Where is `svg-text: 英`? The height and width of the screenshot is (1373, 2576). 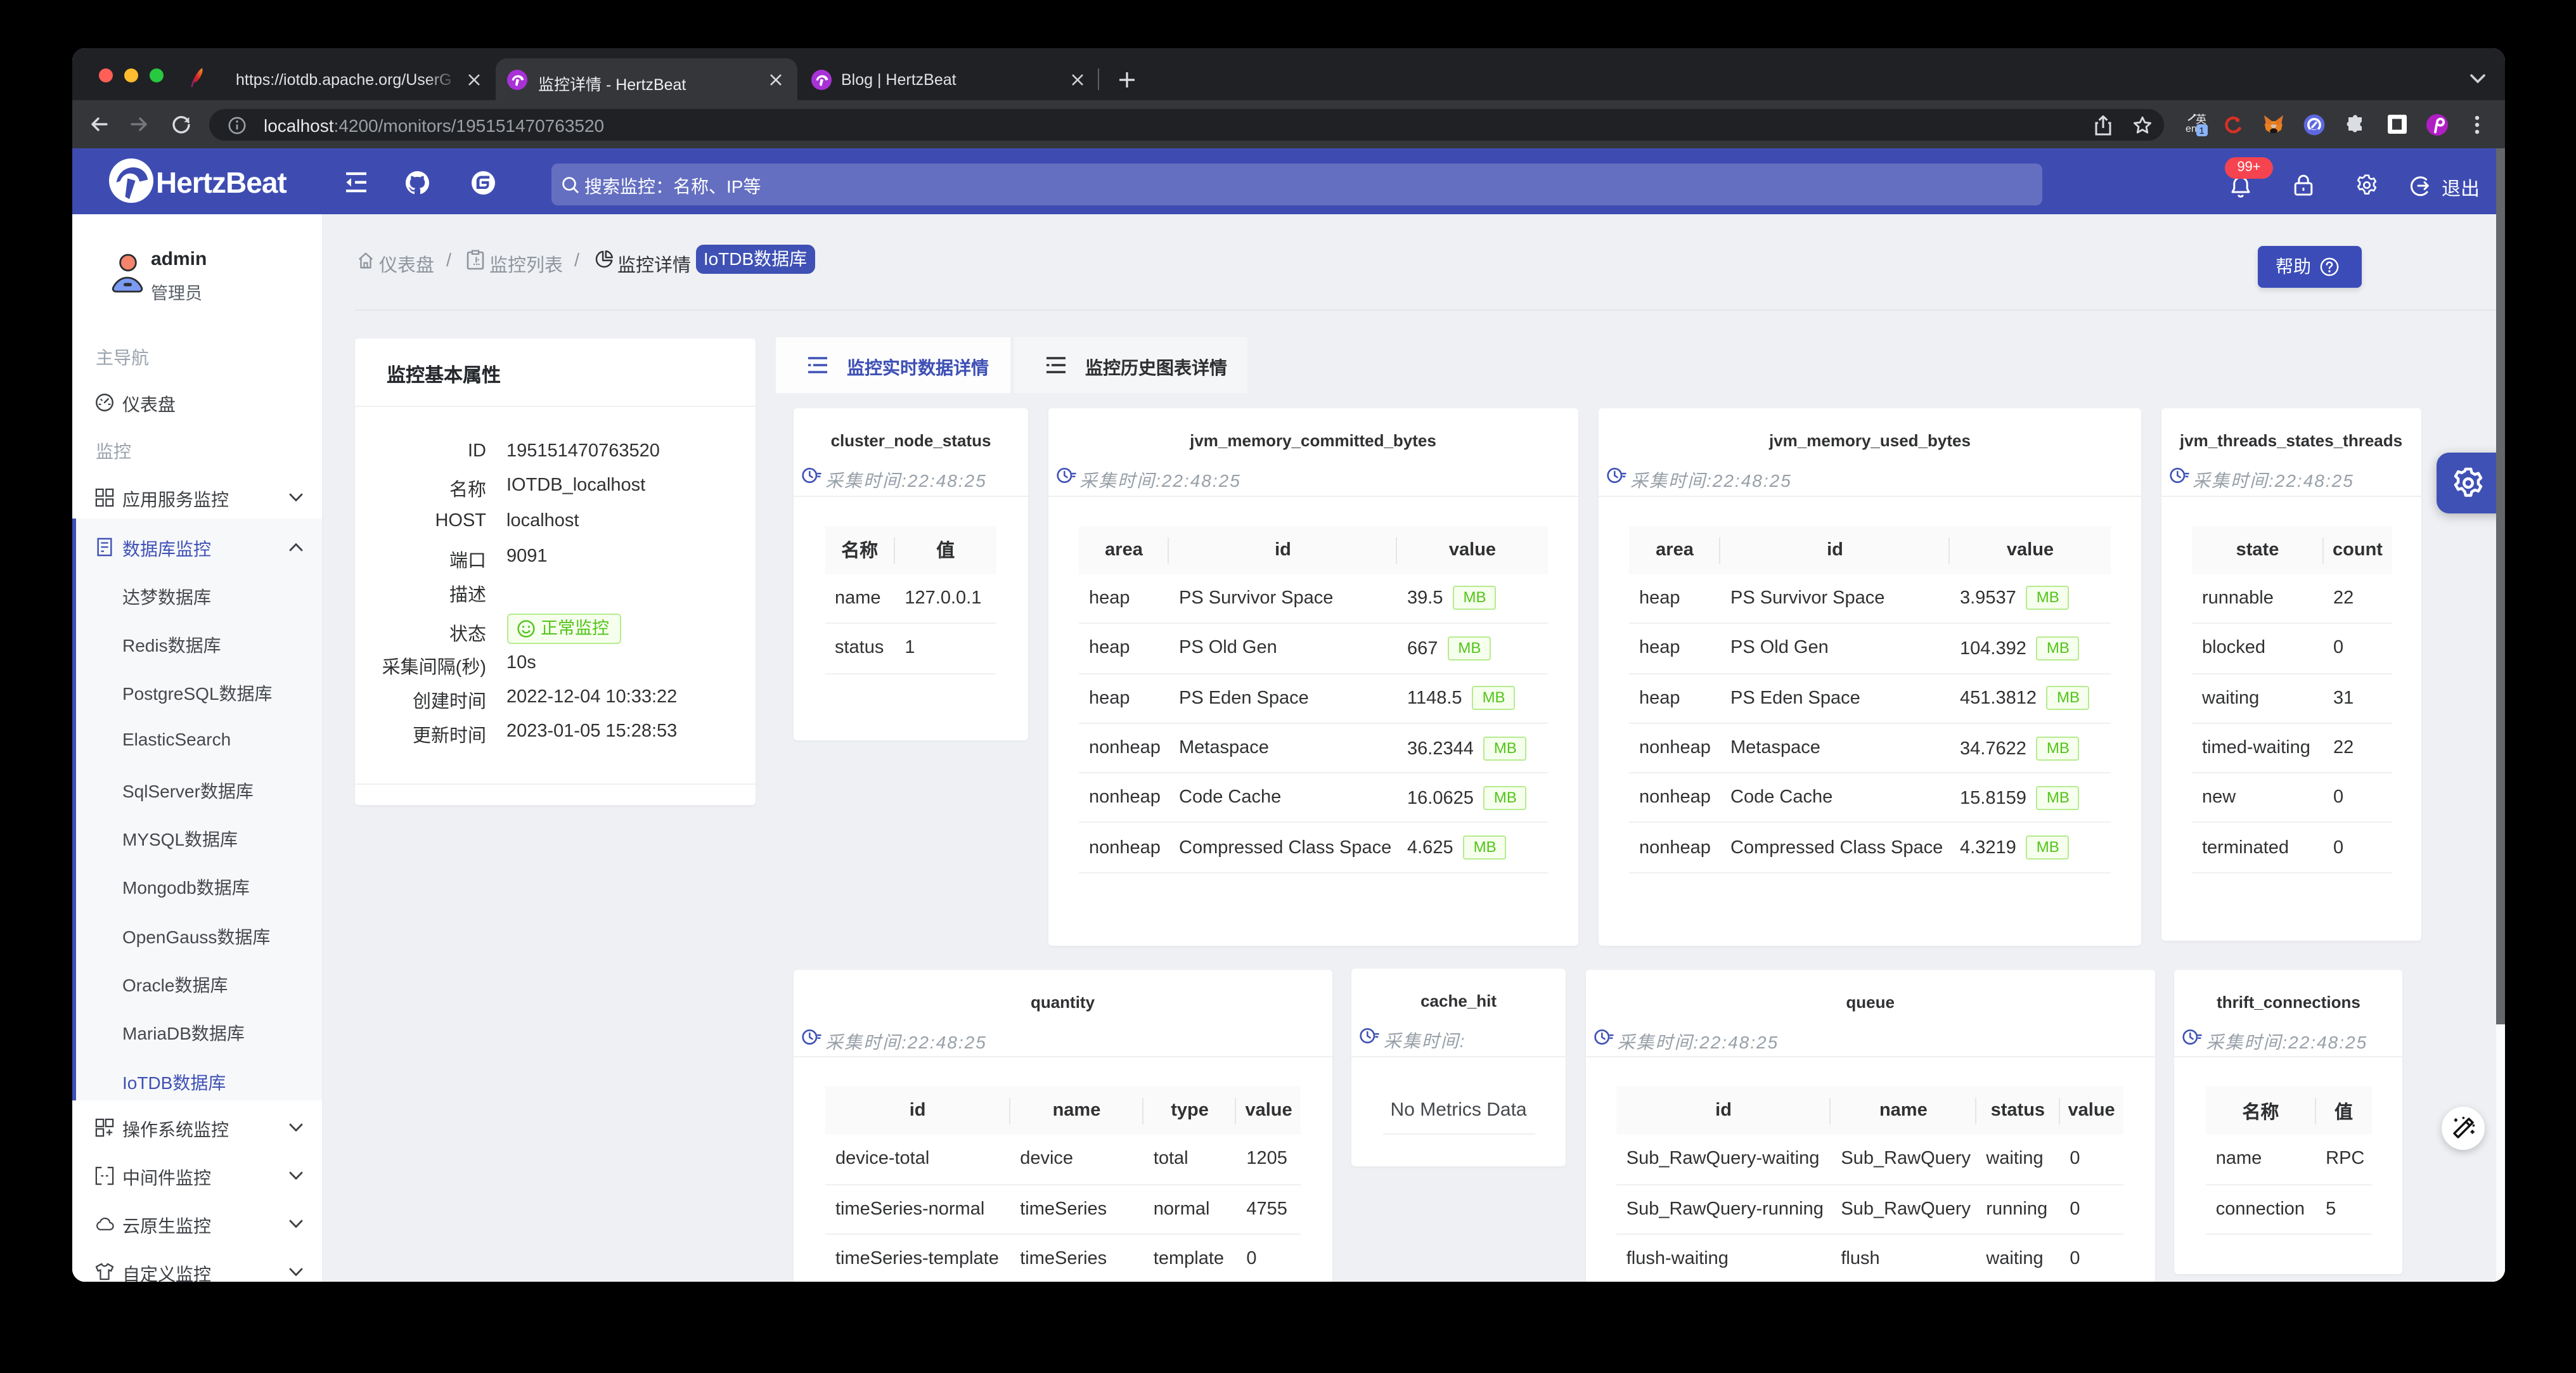 svg-text: 英 is located at coordinates (2201, 119).